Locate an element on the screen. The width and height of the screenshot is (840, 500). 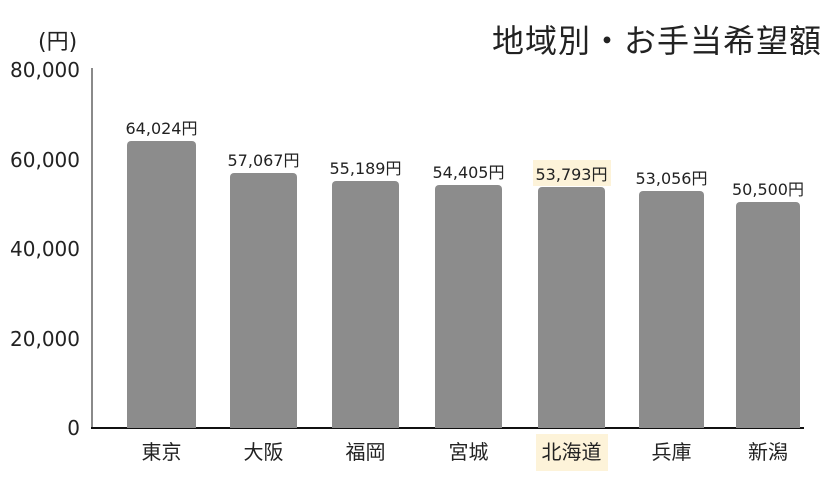
x-category-label: 大阪 is located at coordinates (263, 452).